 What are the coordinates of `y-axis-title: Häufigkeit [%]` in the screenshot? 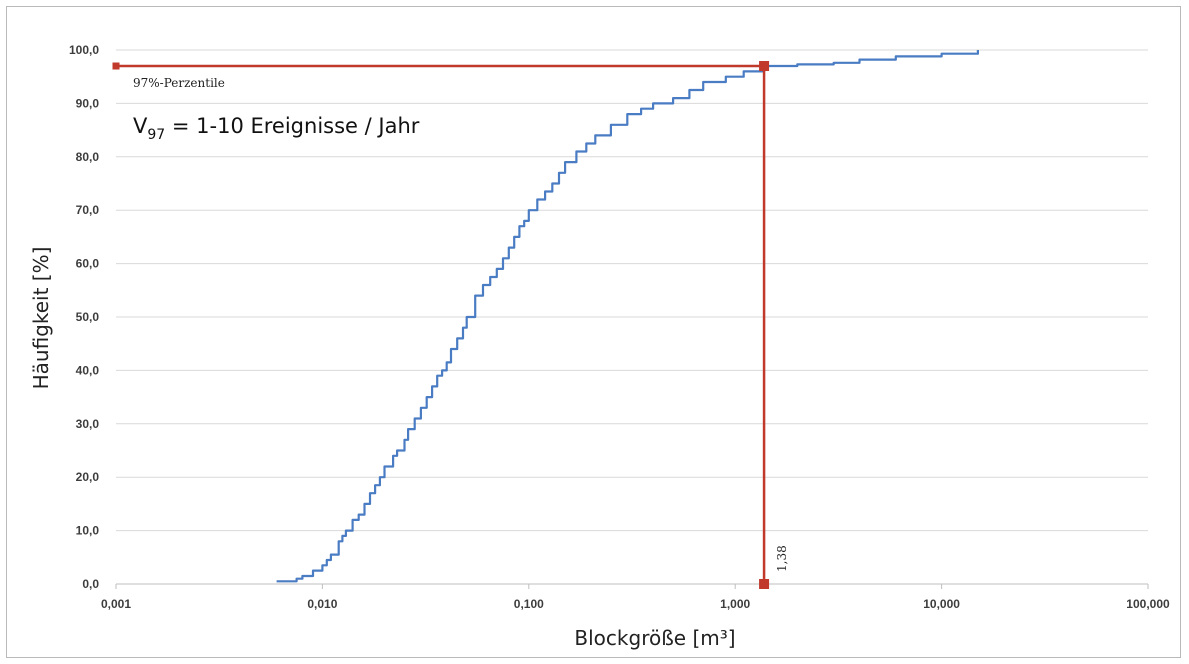 It's located at (41, 318).